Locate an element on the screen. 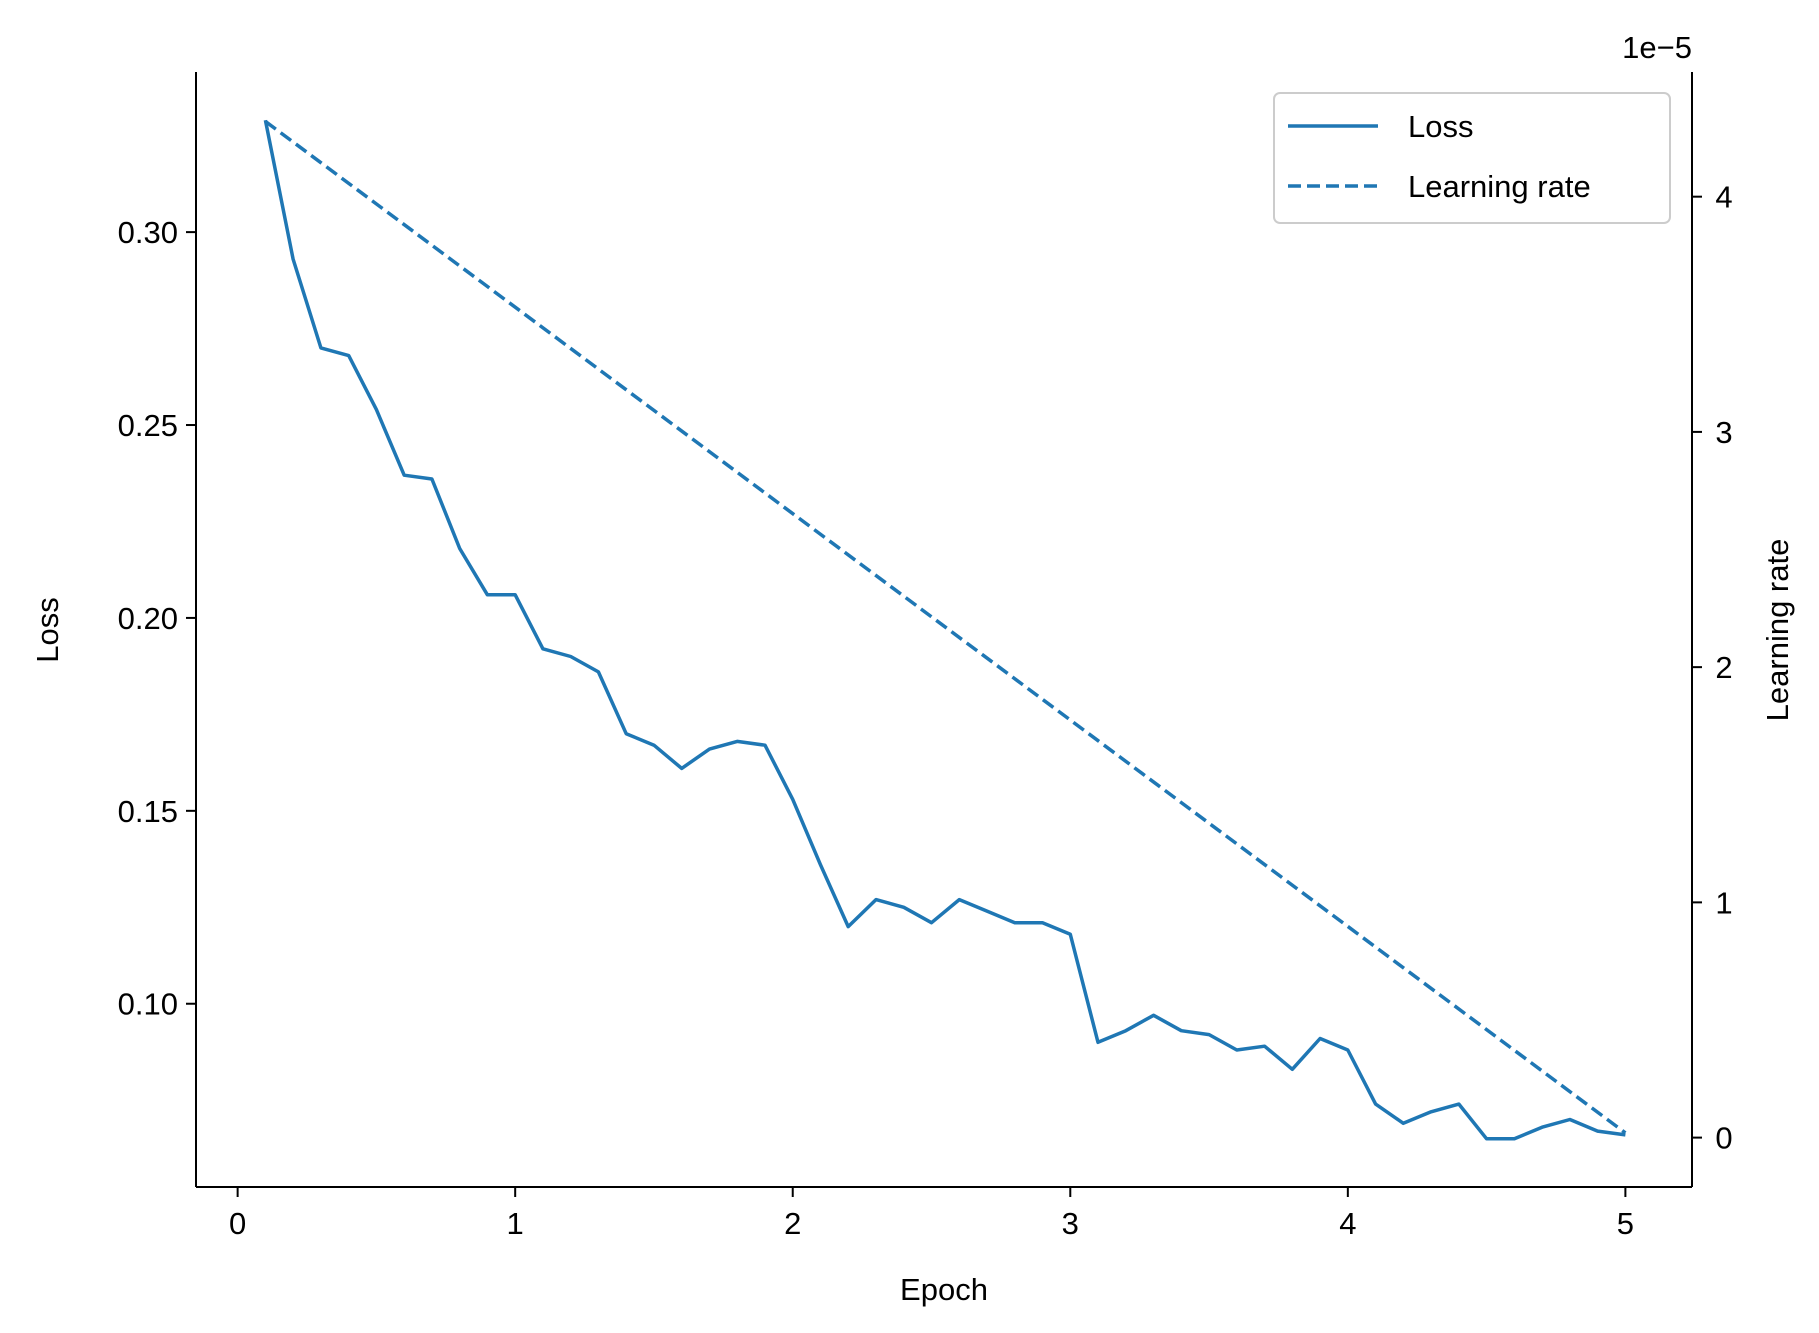  x-axis-ticks: 0 1 2 3 4 5 is located at coordinates (931, 1214).